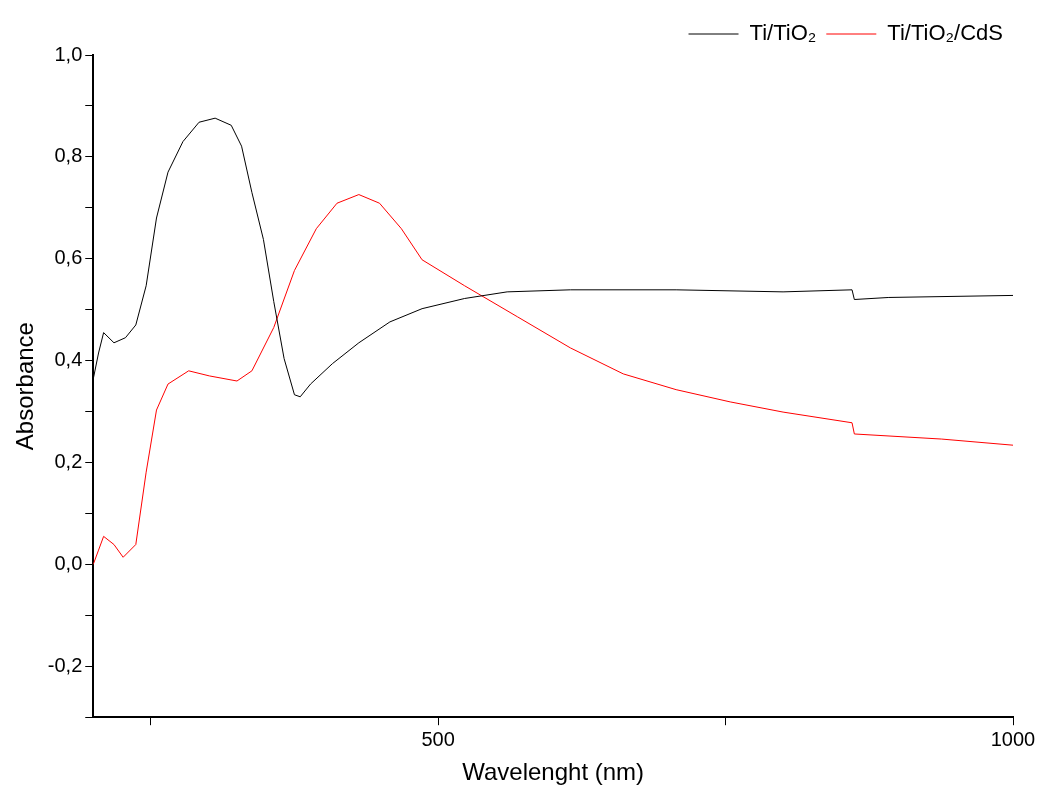  Describe the element at coordinates (783, 33) in the screenshot. I see `legend-label: Ti/TiO₂` at that location.